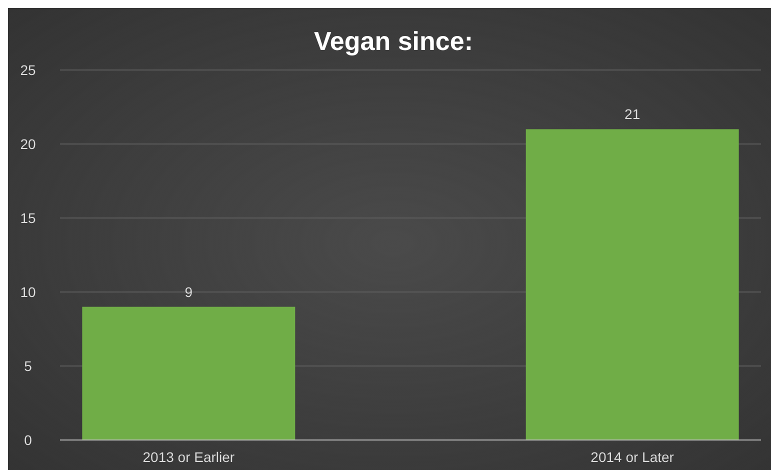  Describe the element at coordinates (393, 41) in the screenshot. I see `chart-title: Vegan since:` at that location.